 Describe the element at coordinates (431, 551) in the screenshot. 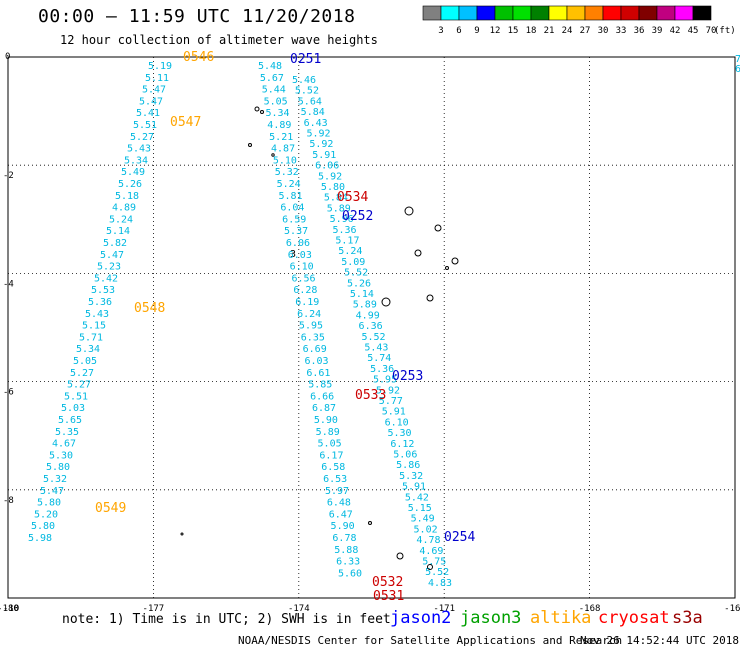

I see `wave-height-value: 4.69` at that location.